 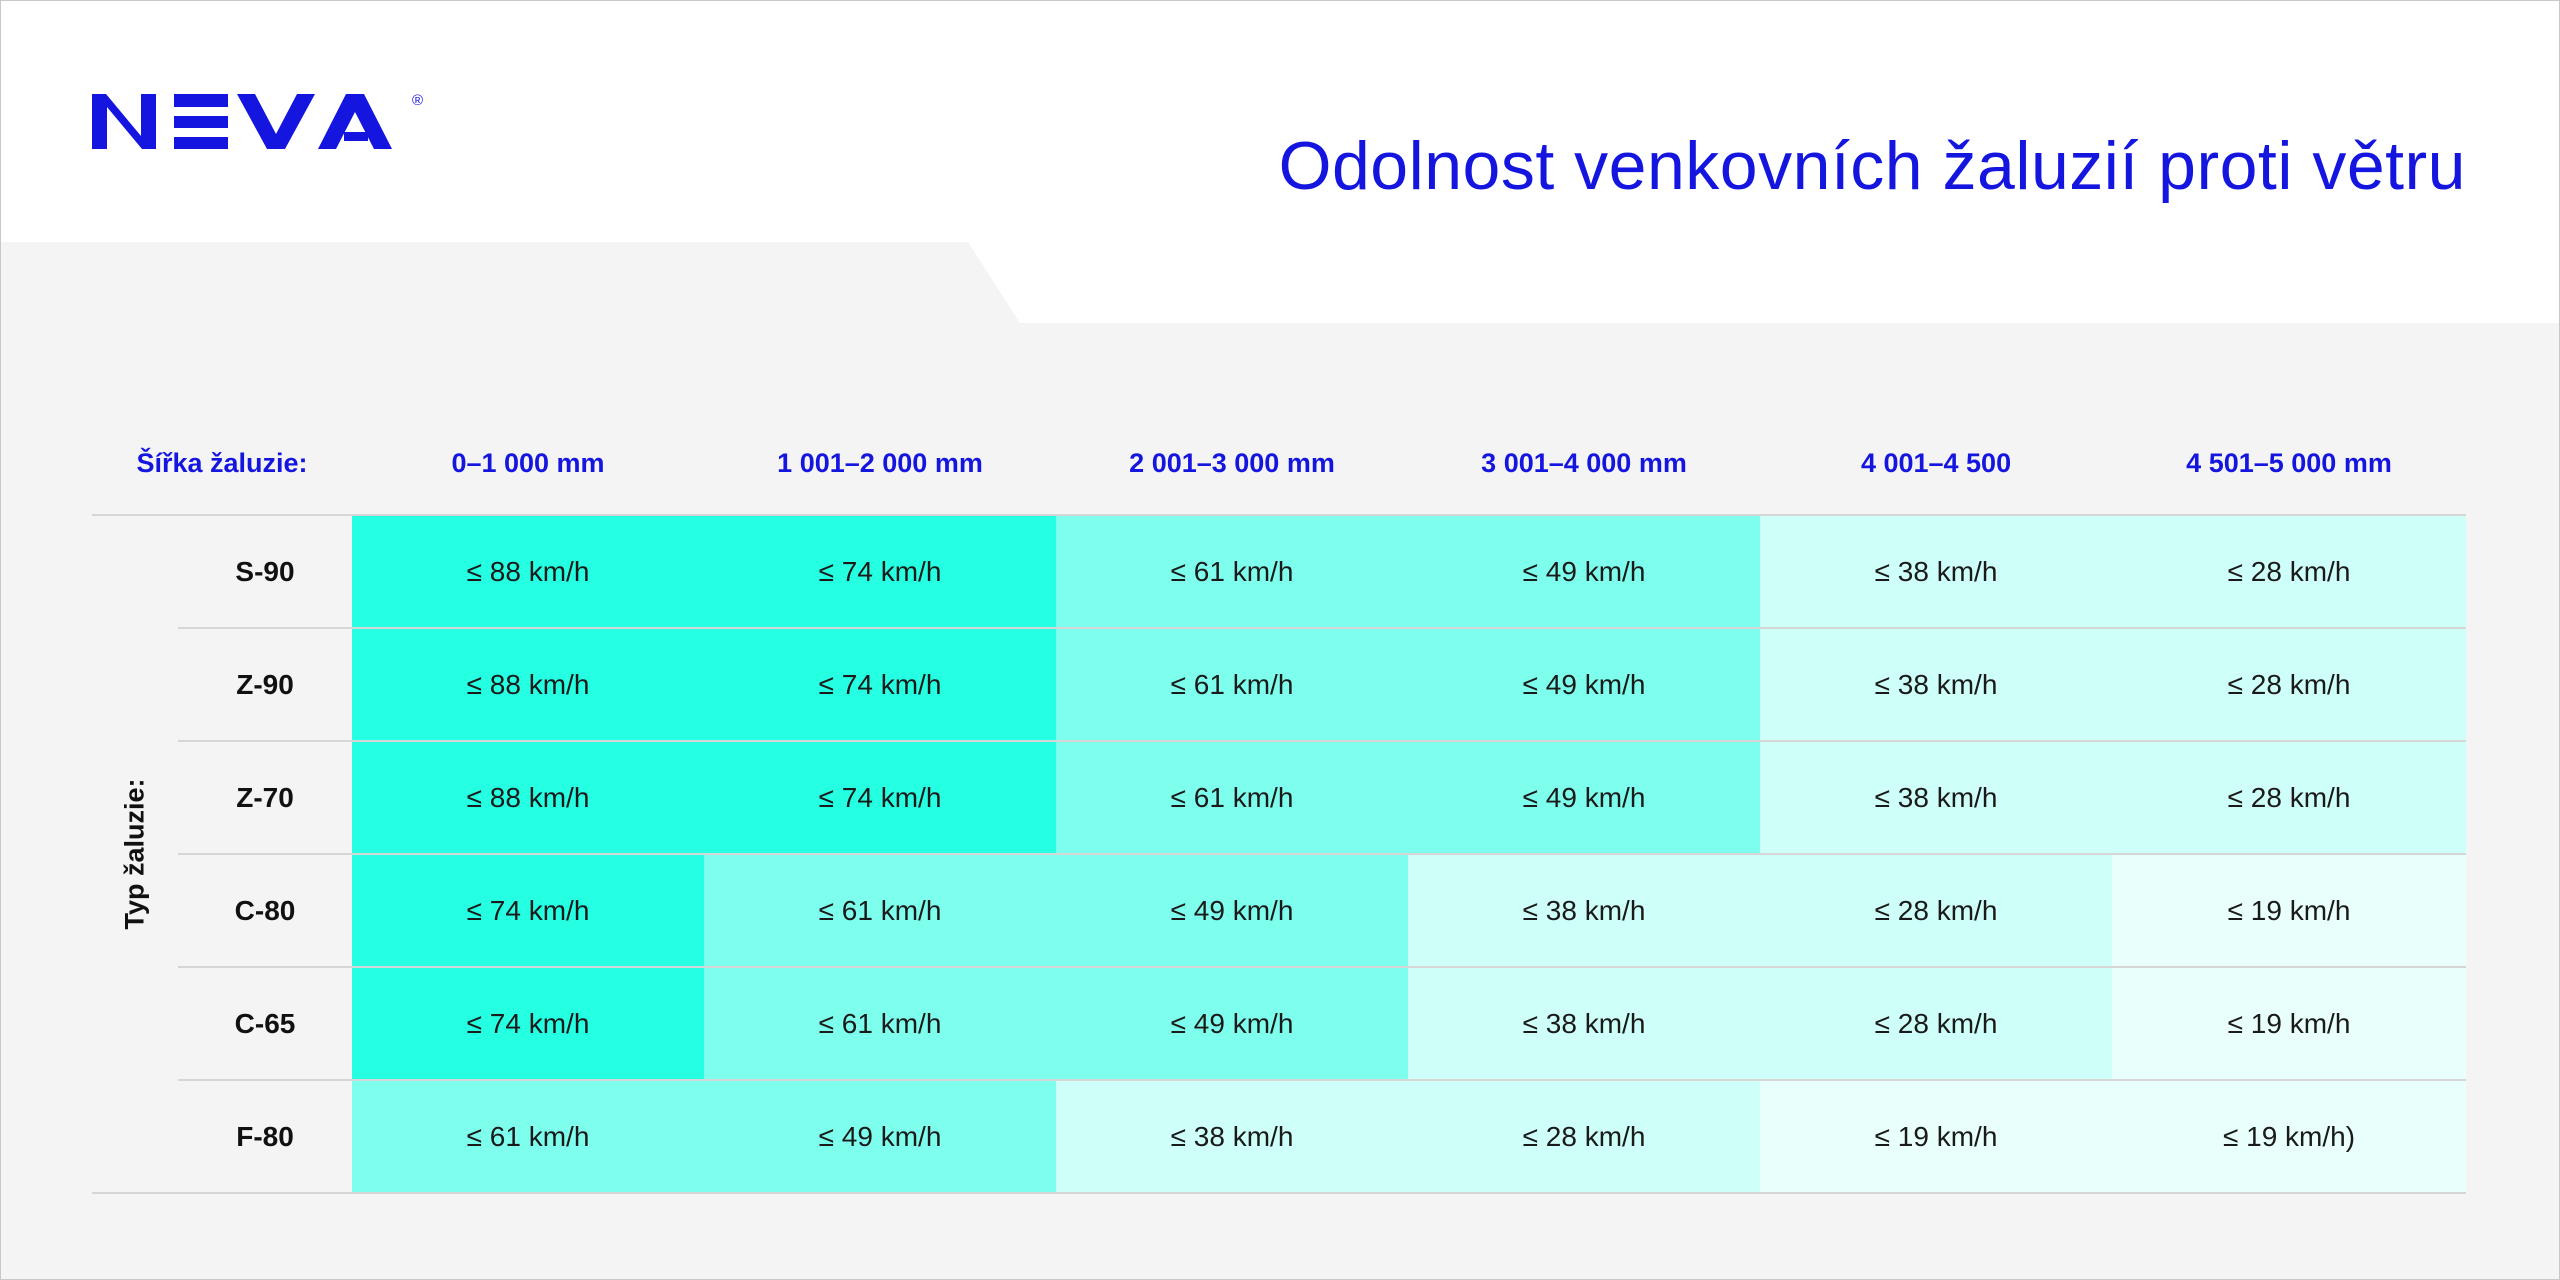 What do you see at coordinates (257, 120) in the screenshot?
I see `neva-logo: ®` at bounding box center [257, 120].